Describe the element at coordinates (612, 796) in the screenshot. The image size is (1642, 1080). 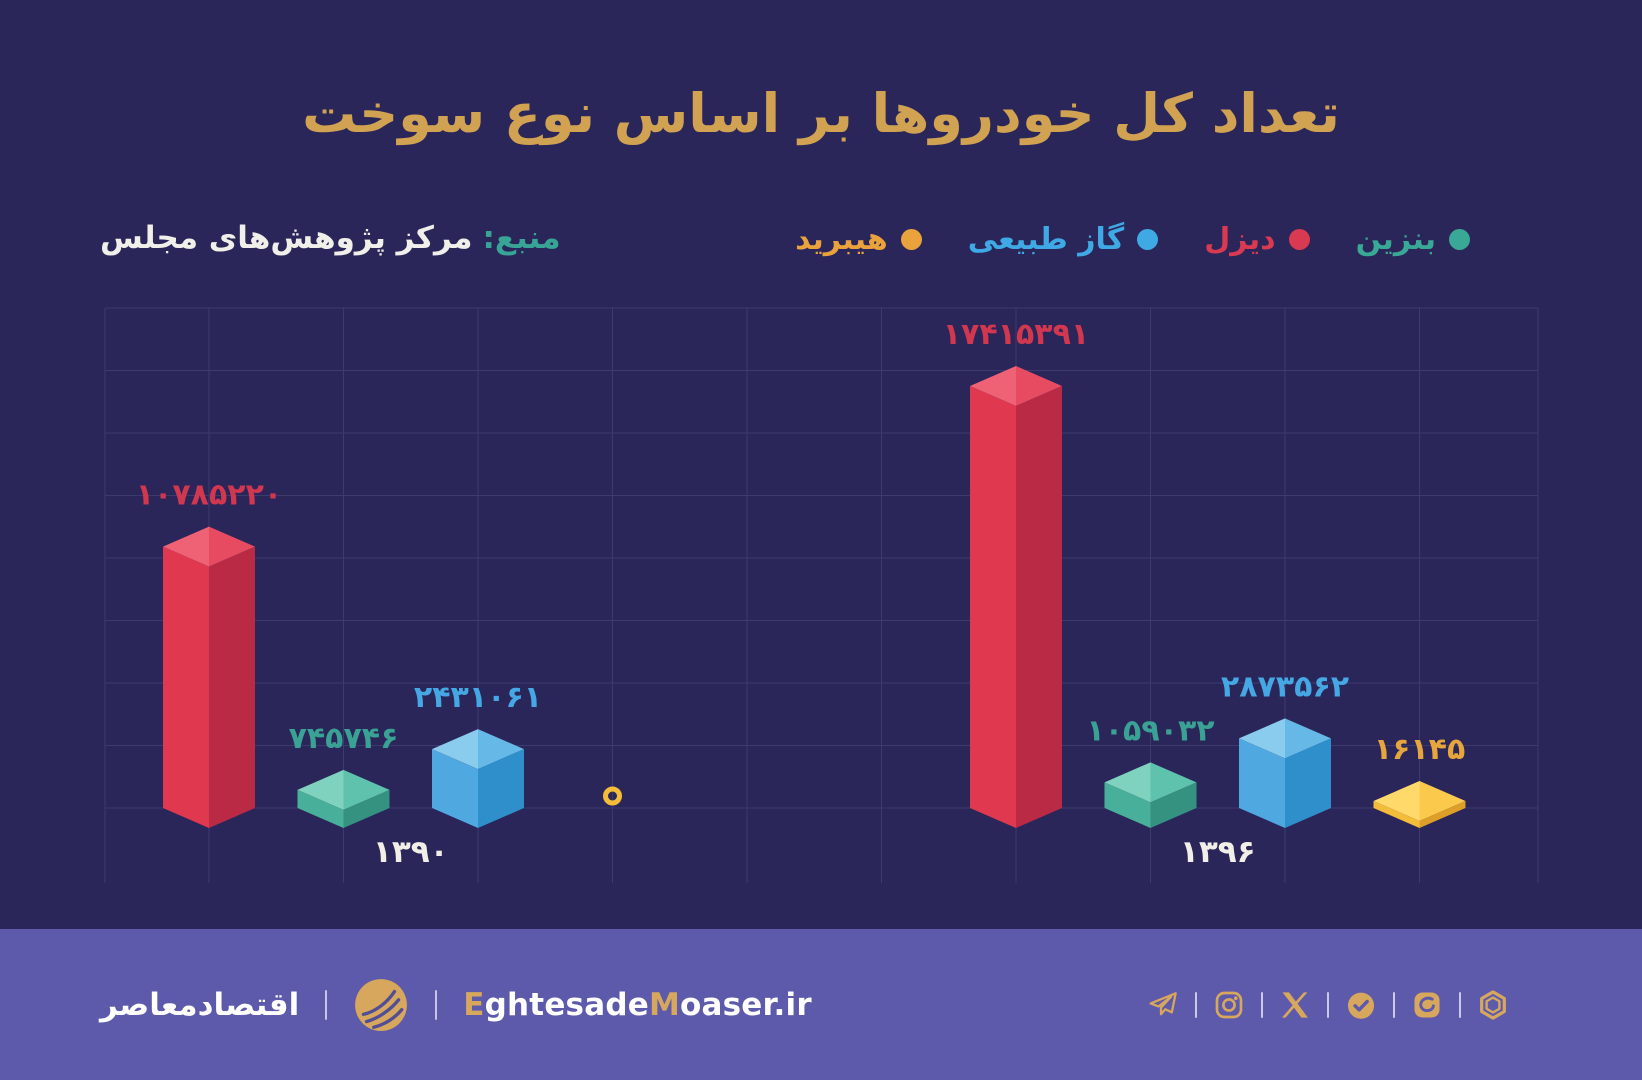
I see `zero-ring-marker` at that location.